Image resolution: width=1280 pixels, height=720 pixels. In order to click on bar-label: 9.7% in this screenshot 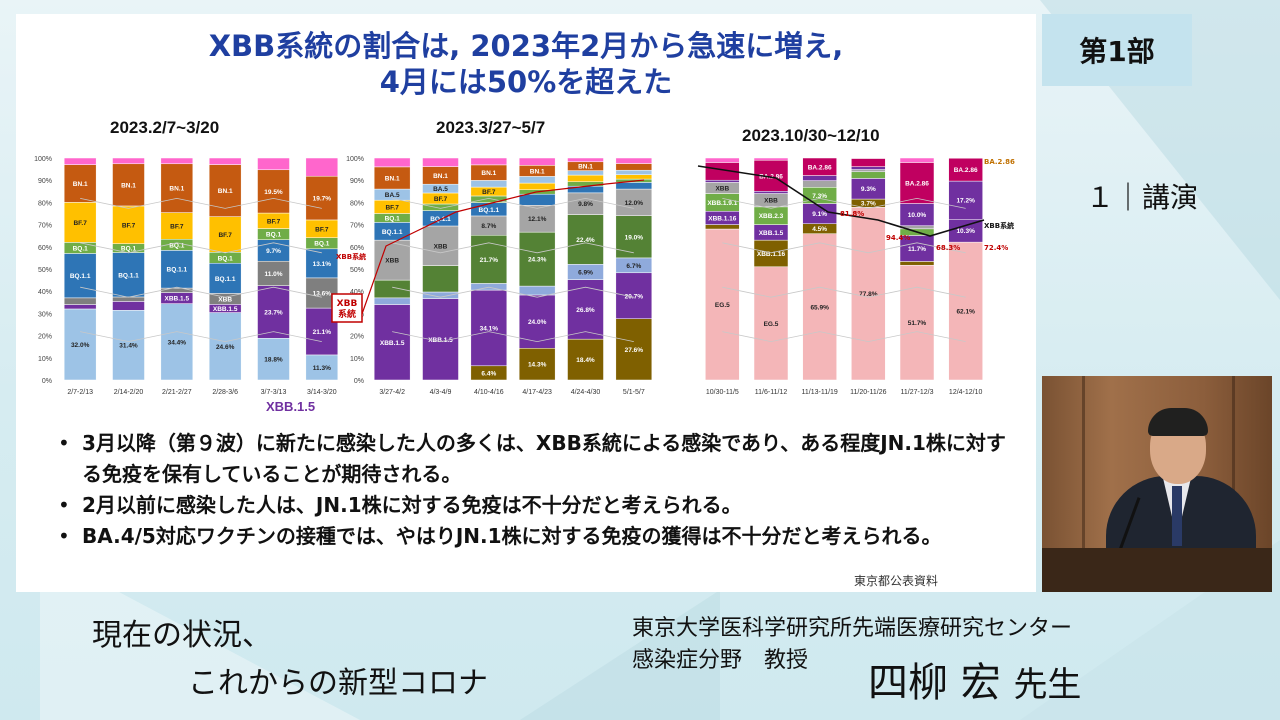, I will do `click(273, 251)`.